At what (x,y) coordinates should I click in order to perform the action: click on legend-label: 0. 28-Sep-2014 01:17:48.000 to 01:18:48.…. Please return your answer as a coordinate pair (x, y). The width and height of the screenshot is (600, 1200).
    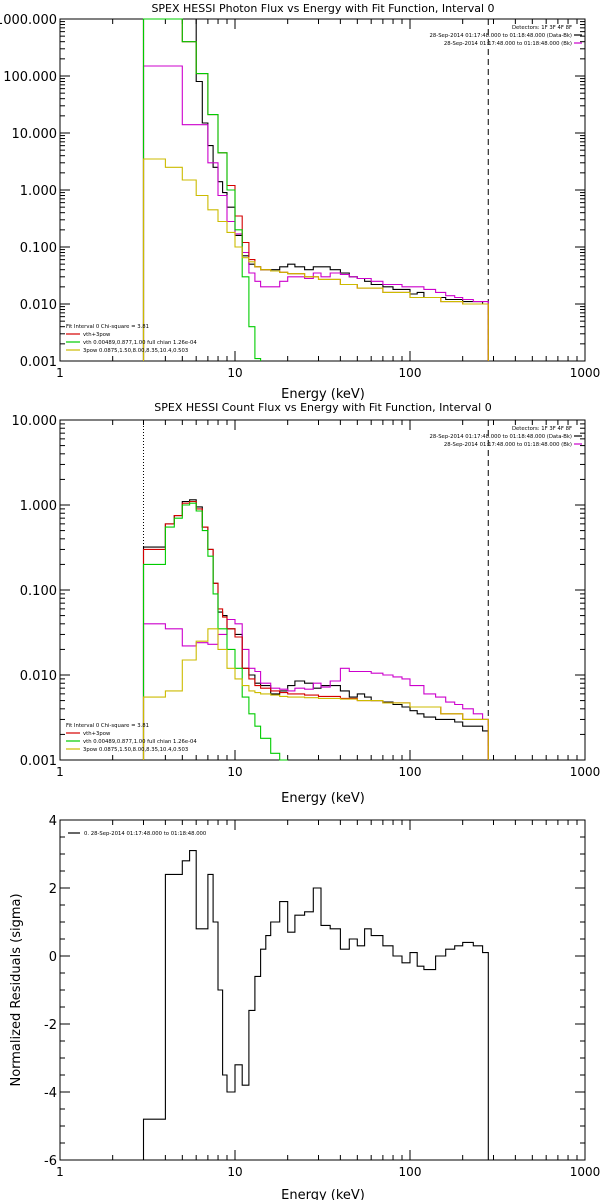
    Looking at the image, I should click on (145, 834).